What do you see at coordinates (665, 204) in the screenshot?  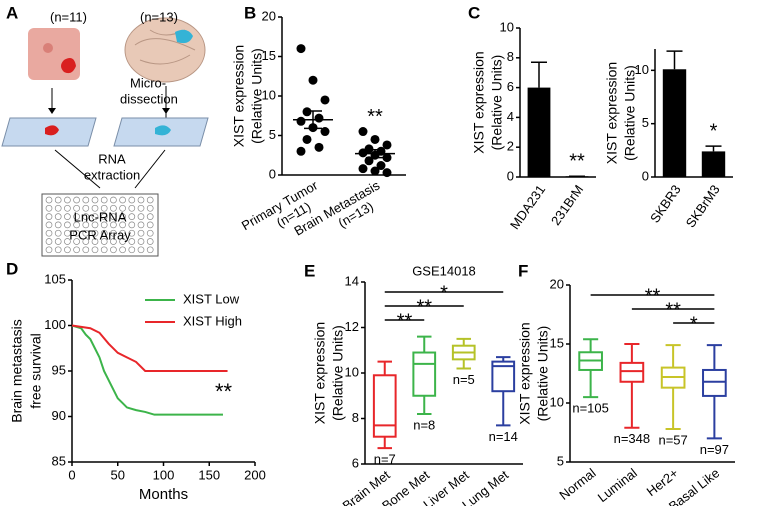 I see `x-tick-label: SKBR3` at bounding box center [665, 204].